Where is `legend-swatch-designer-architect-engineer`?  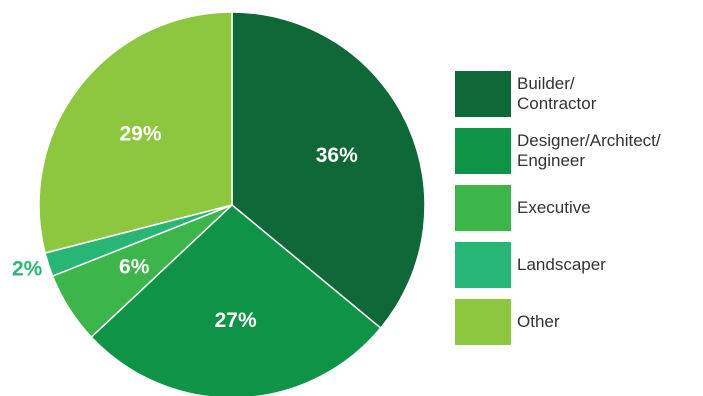
legend-swatch-designer-architect-engineer is located at coordinates (483, 151).